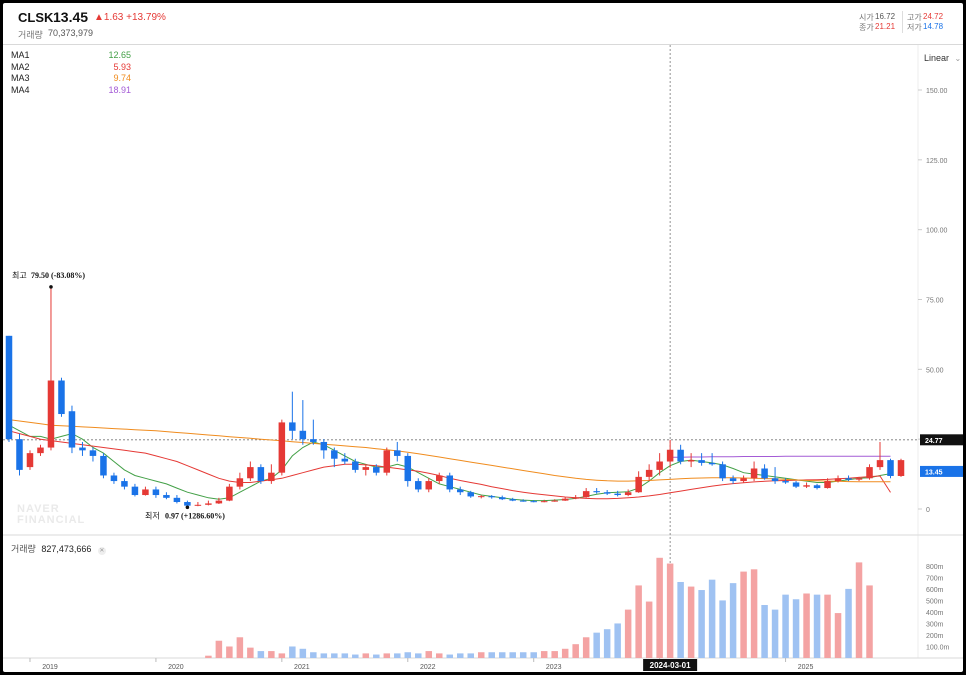 This screenshot has height=675, width=966. Describe the element at coordinates (914, 17) in the screenshot. I see `high-label: 고가` at that location.